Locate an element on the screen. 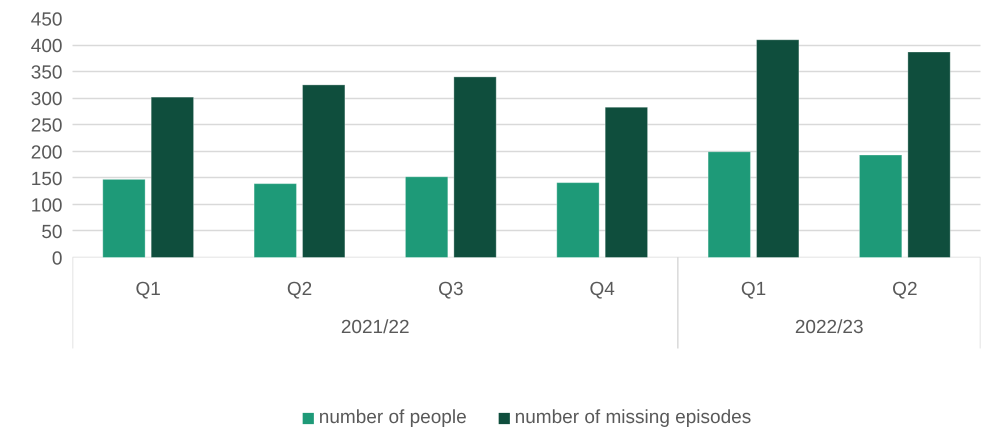 This screenshot has height=438, width=987. y-tick-label: 0 is located at coordinates (57, 259).